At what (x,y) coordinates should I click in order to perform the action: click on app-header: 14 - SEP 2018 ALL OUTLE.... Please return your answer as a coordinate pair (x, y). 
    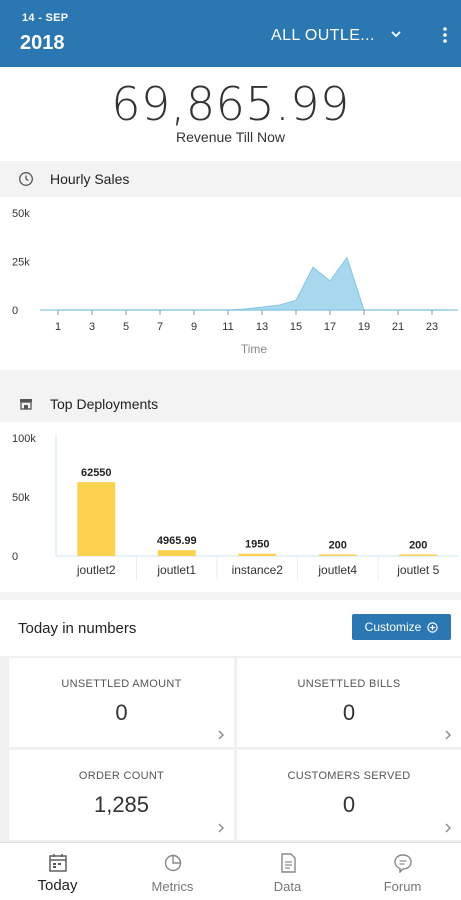
    Looking at the image, I should click on (230, 33).